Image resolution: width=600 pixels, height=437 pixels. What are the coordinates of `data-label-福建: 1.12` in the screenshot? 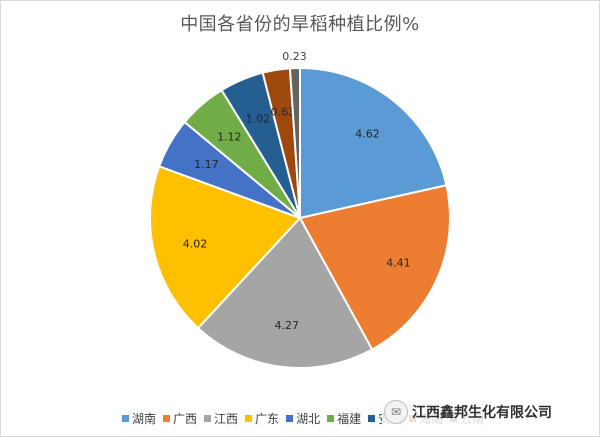 It's located at (229, 136).